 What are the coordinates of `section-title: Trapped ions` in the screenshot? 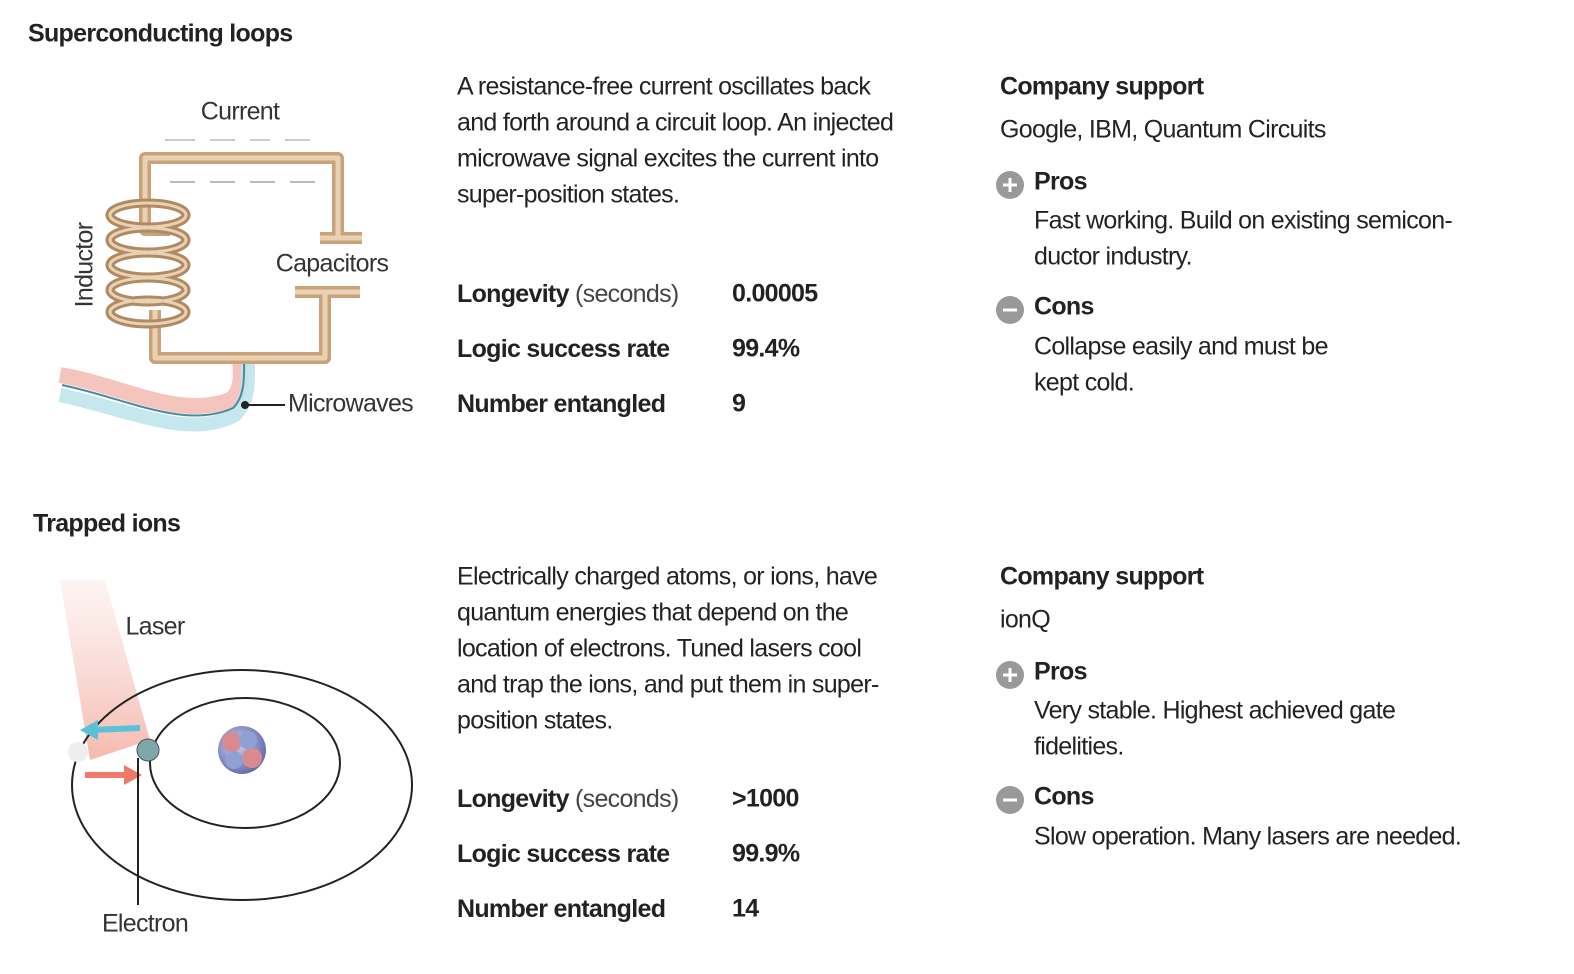 It's located at (106, 524).